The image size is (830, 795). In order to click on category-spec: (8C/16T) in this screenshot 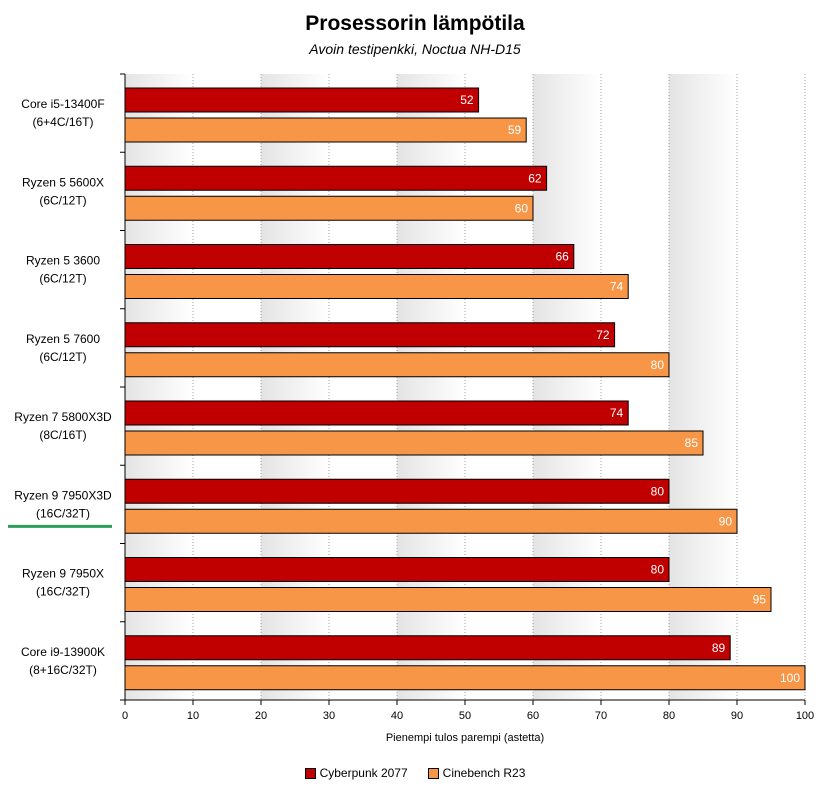, I will do `click(62, 435)`.